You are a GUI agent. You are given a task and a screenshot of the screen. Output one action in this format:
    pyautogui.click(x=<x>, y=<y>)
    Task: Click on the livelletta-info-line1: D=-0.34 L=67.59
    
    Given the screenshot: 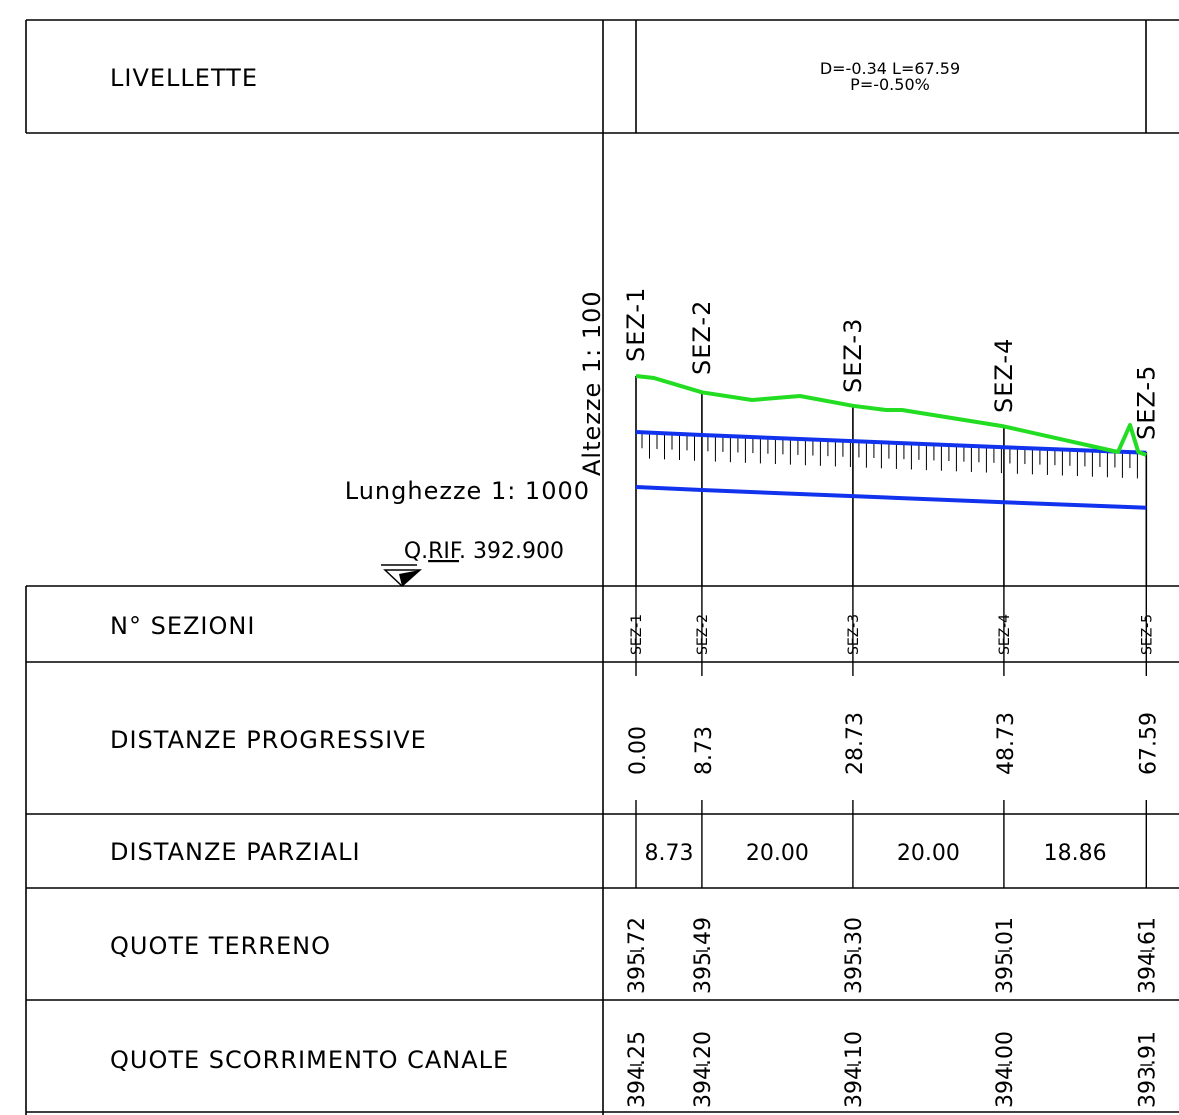 What is the action you would take?
    pyautogui.click(x=890, y=68)
    